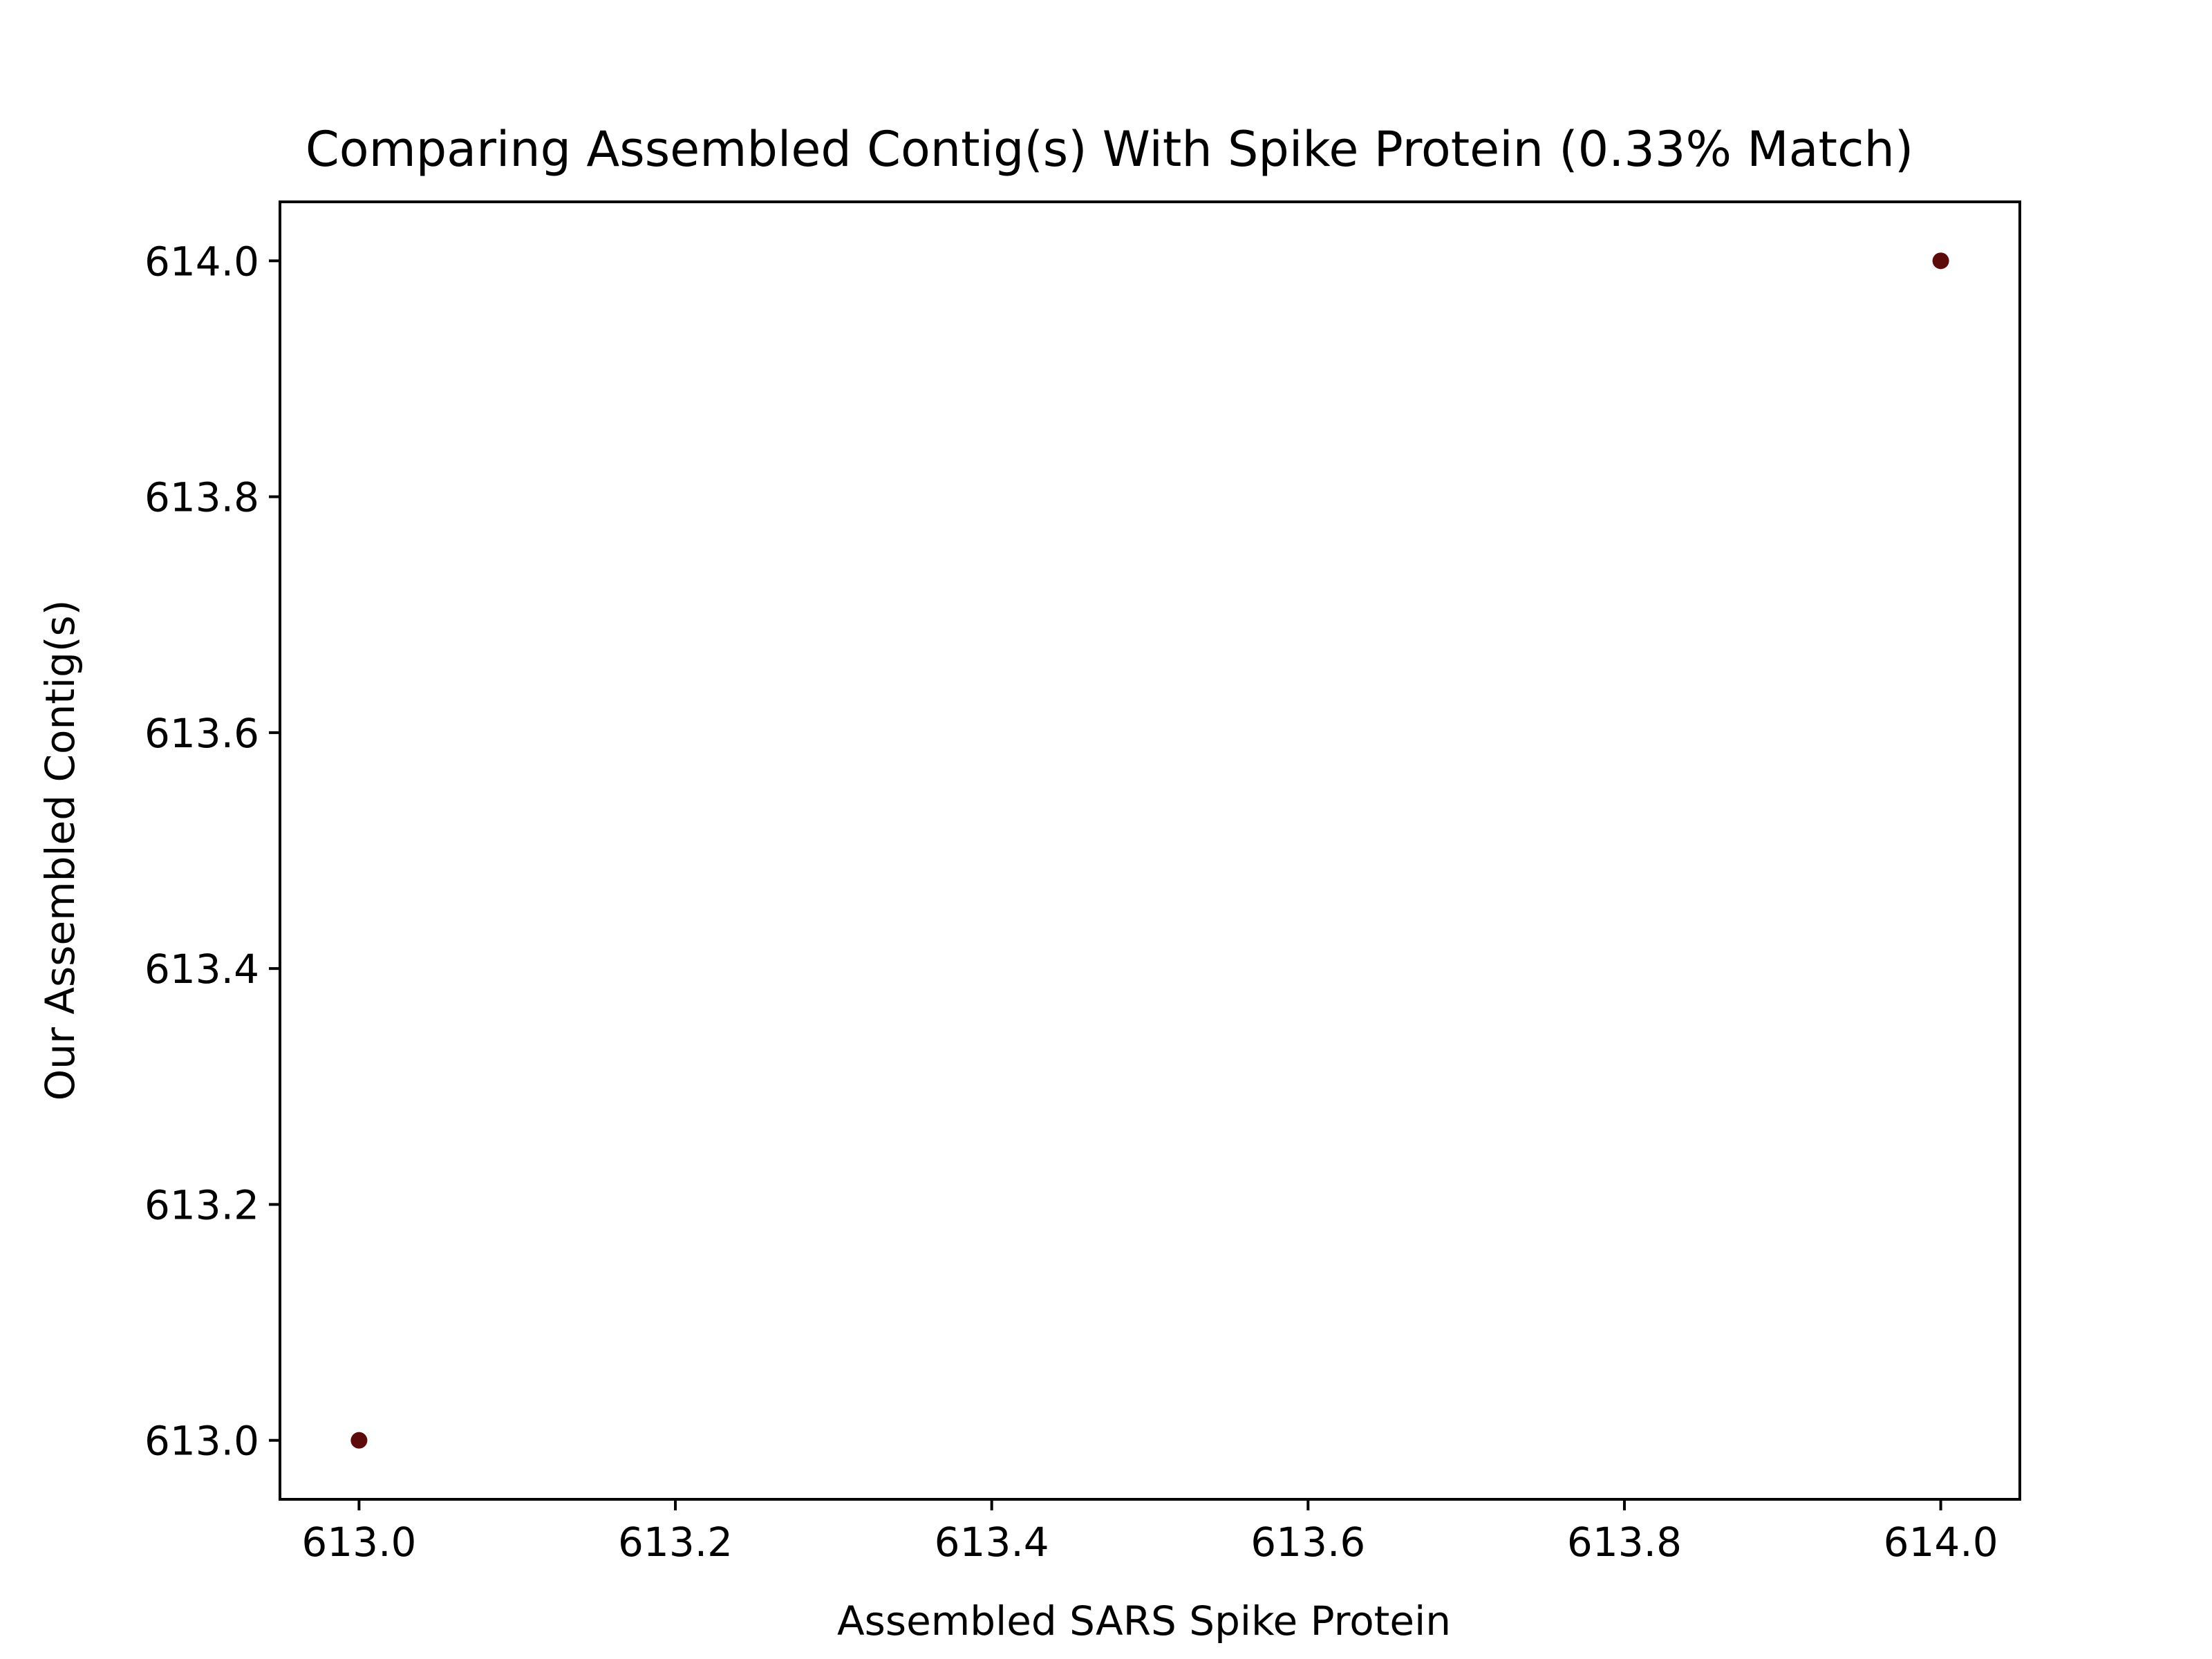 Image resolution: width=2212 pixels, height=1659 pixels. Describe the element at coordinates (201, 497) in the screenshot. I see `y-tick-label: 613.8` at that location.